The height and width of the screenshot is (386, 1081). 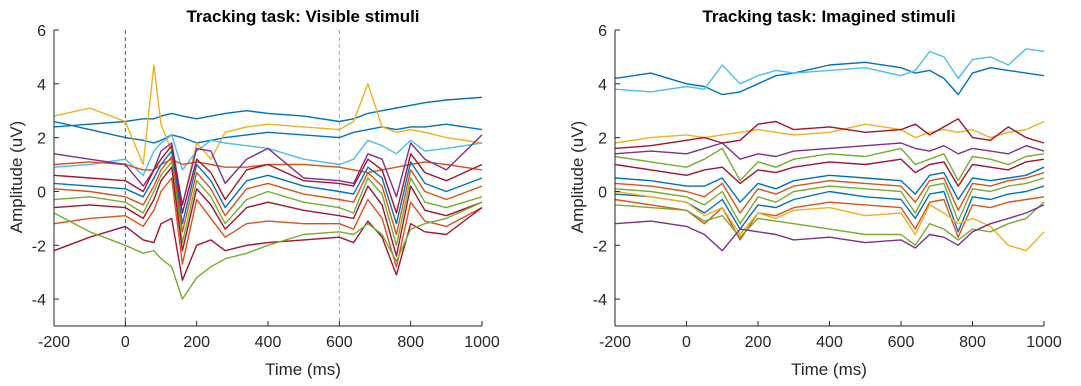 What do you see at coordinates (302, 16) in the screenshot?
I see `chart-title: Tracking task: Visible stimuli` at bounding box center [302, 16].